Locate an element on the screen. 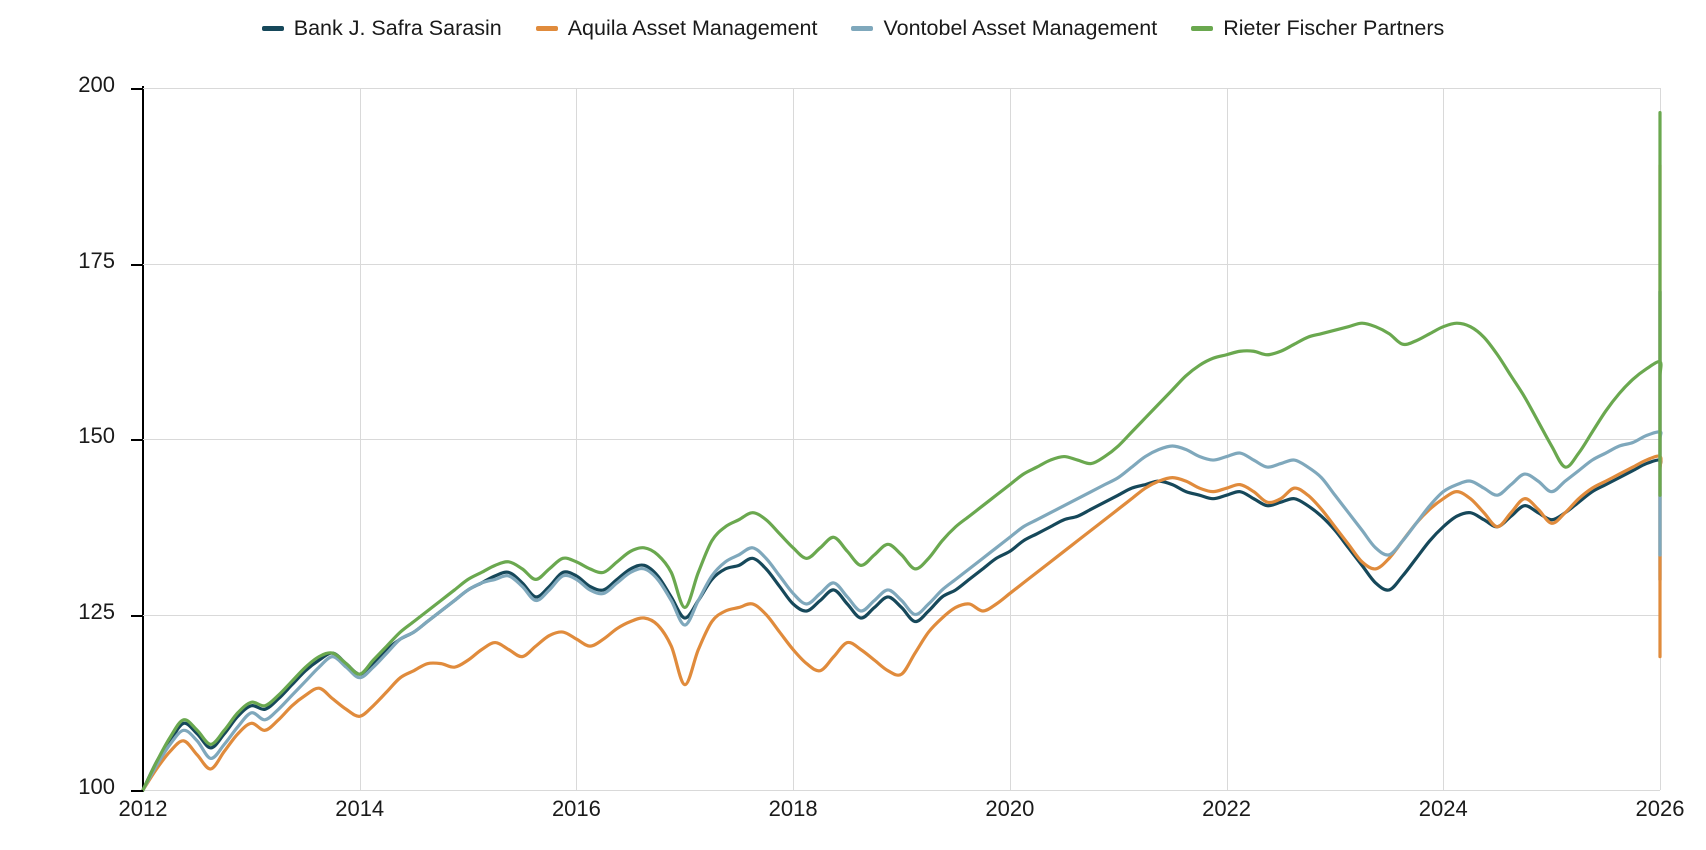 The width and height of the screenshot is (1706, 850). legend-label: Aquila Asset Management is located at coordinates (692, 28).